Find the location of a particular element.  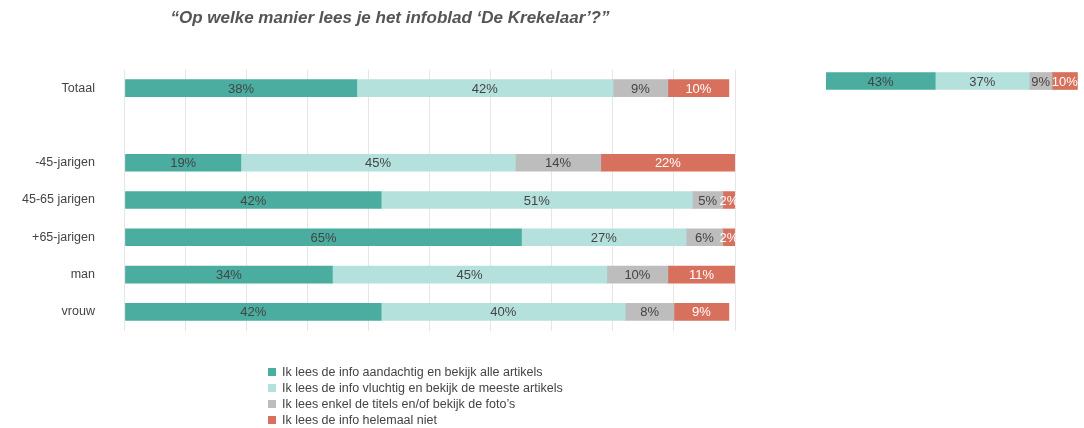

data-label: 27% is located at coordinates (604, 237).